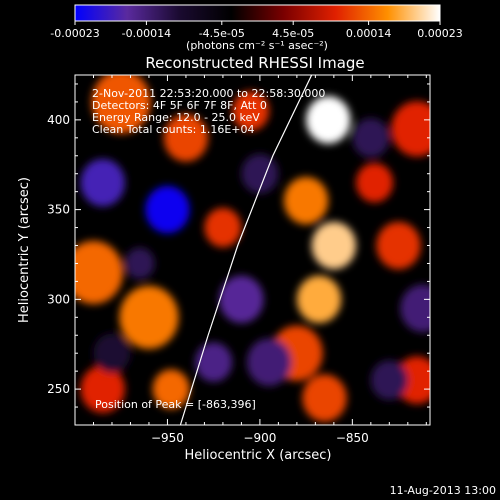  Describe the element at coordinates (58, 299) in the screenshot. I see `y-tick-label: 300` at that location.